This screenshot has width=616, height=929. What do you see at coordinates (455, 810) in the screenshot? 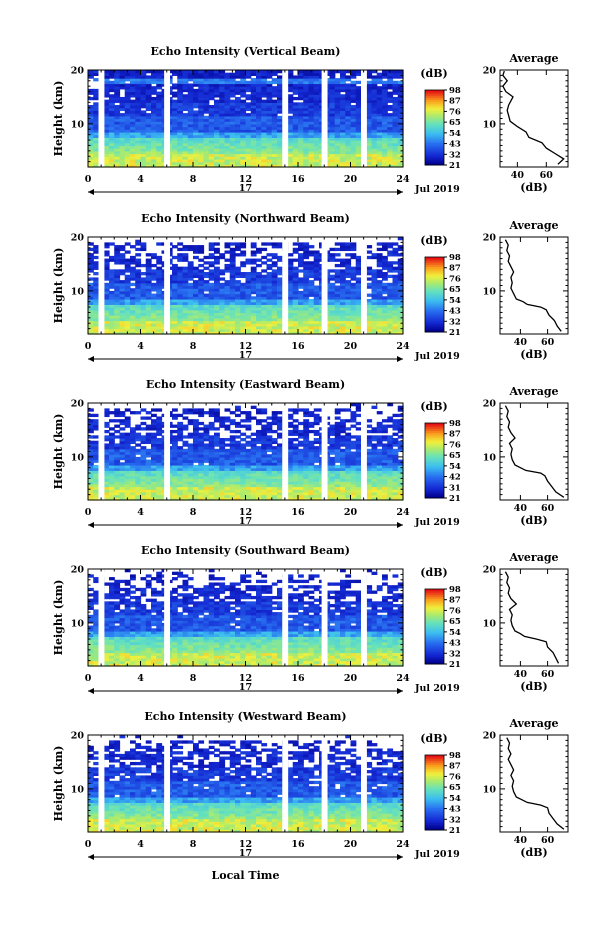
I see `colorbar-tick-label: 43` at bounding box center [455, 810].